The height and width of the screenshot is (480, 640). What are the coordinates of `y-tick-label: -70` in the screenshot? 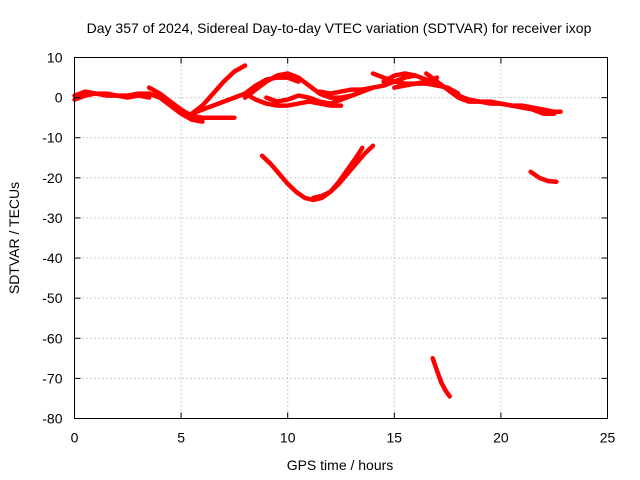 It's located at (52, 378).